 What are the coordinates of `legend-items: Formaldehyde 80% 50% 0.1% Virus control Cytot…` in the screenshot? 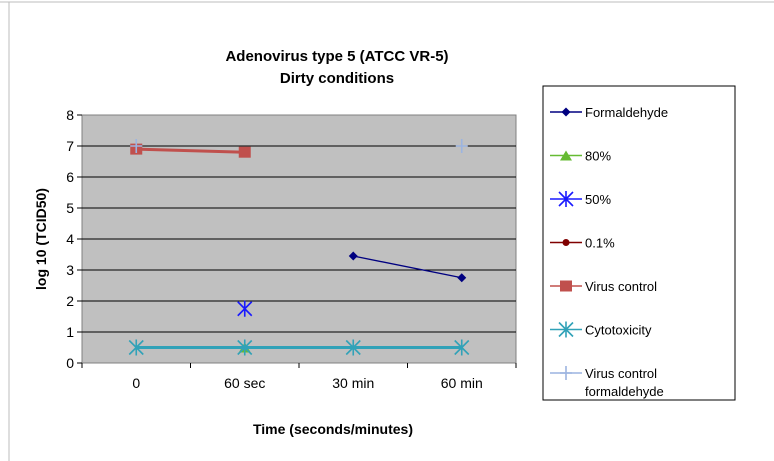 It's located at (609, 252).